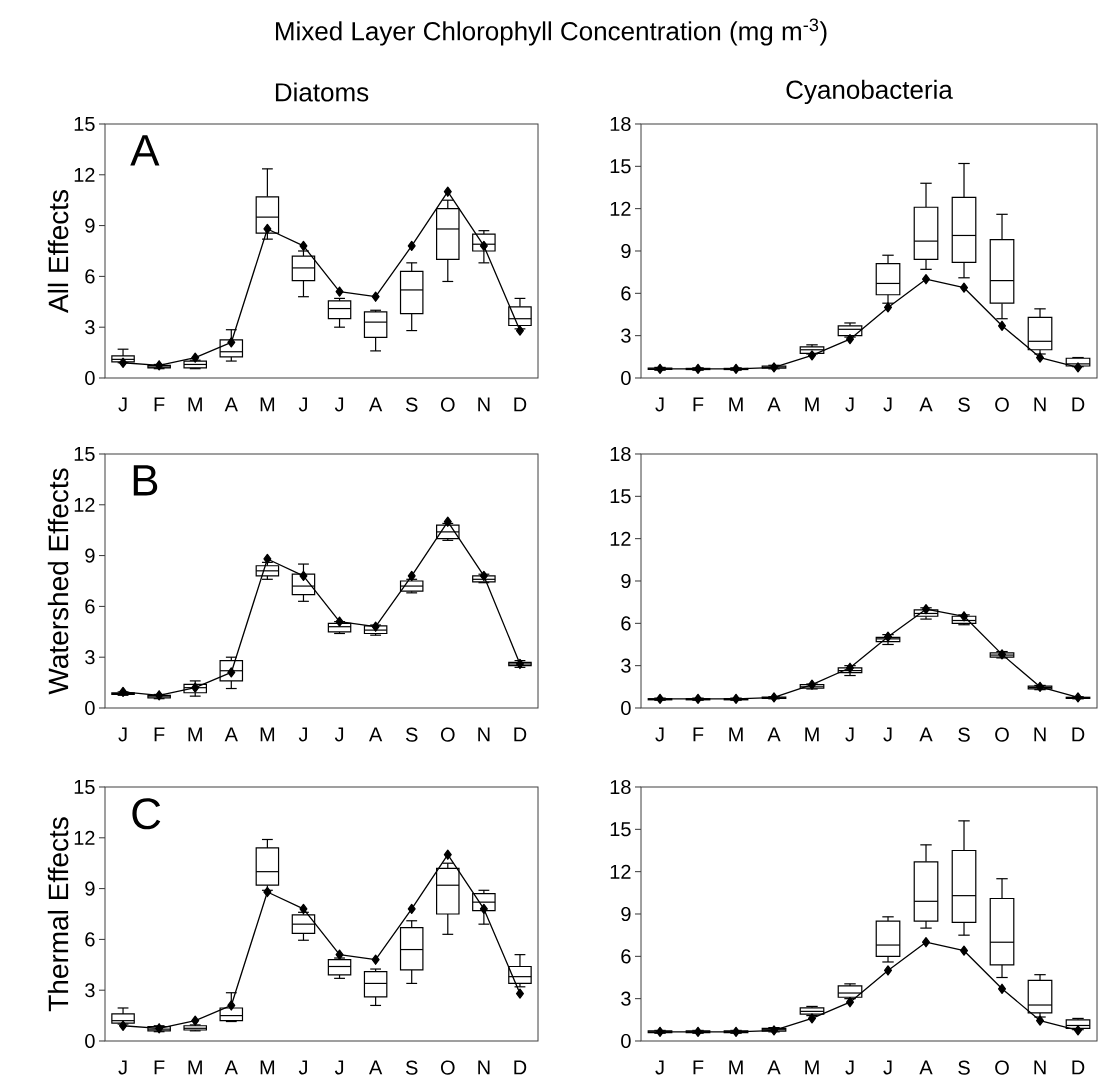  I want to click on chart-title: Mixed Layer Chlorophyll Concentration (mg m$^{-3}$), so click(551, 32).